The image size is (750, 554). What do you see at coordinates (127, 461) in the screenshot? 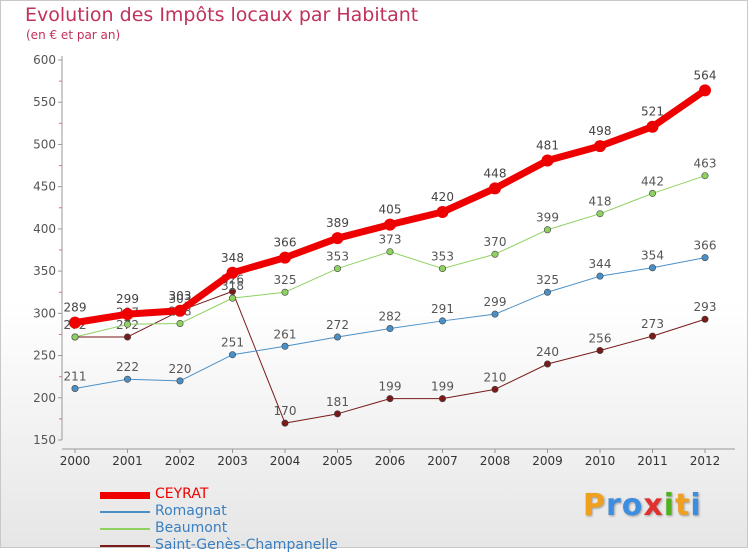
I see `x-tick-label: 2001` at bounding box center [127, 461].